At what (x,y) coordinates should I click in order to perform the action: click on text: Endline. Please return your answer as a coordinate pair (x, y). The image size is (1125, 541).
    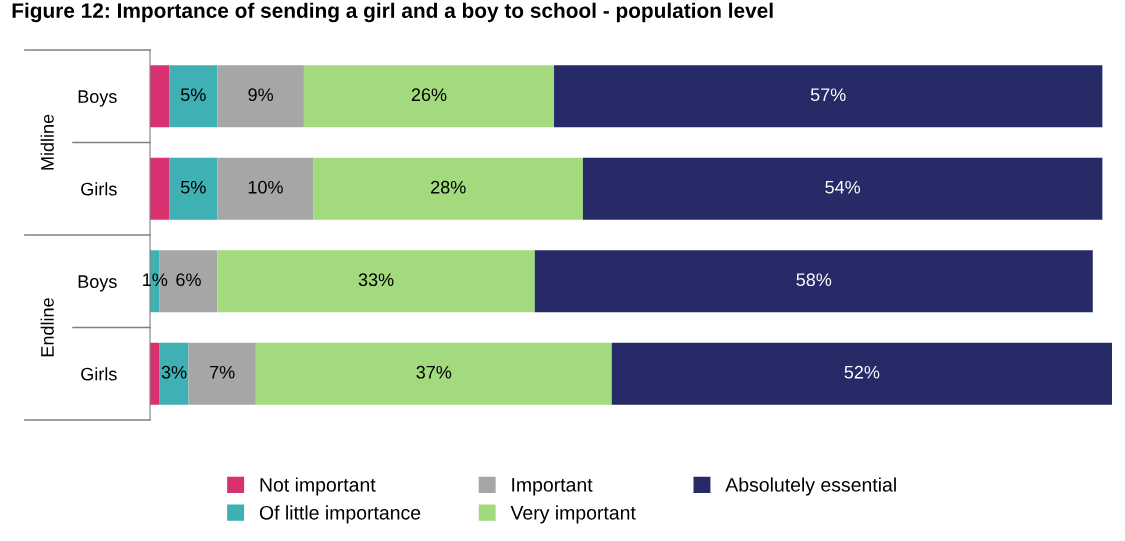
    Looking at the image, I should click on (47, 327).